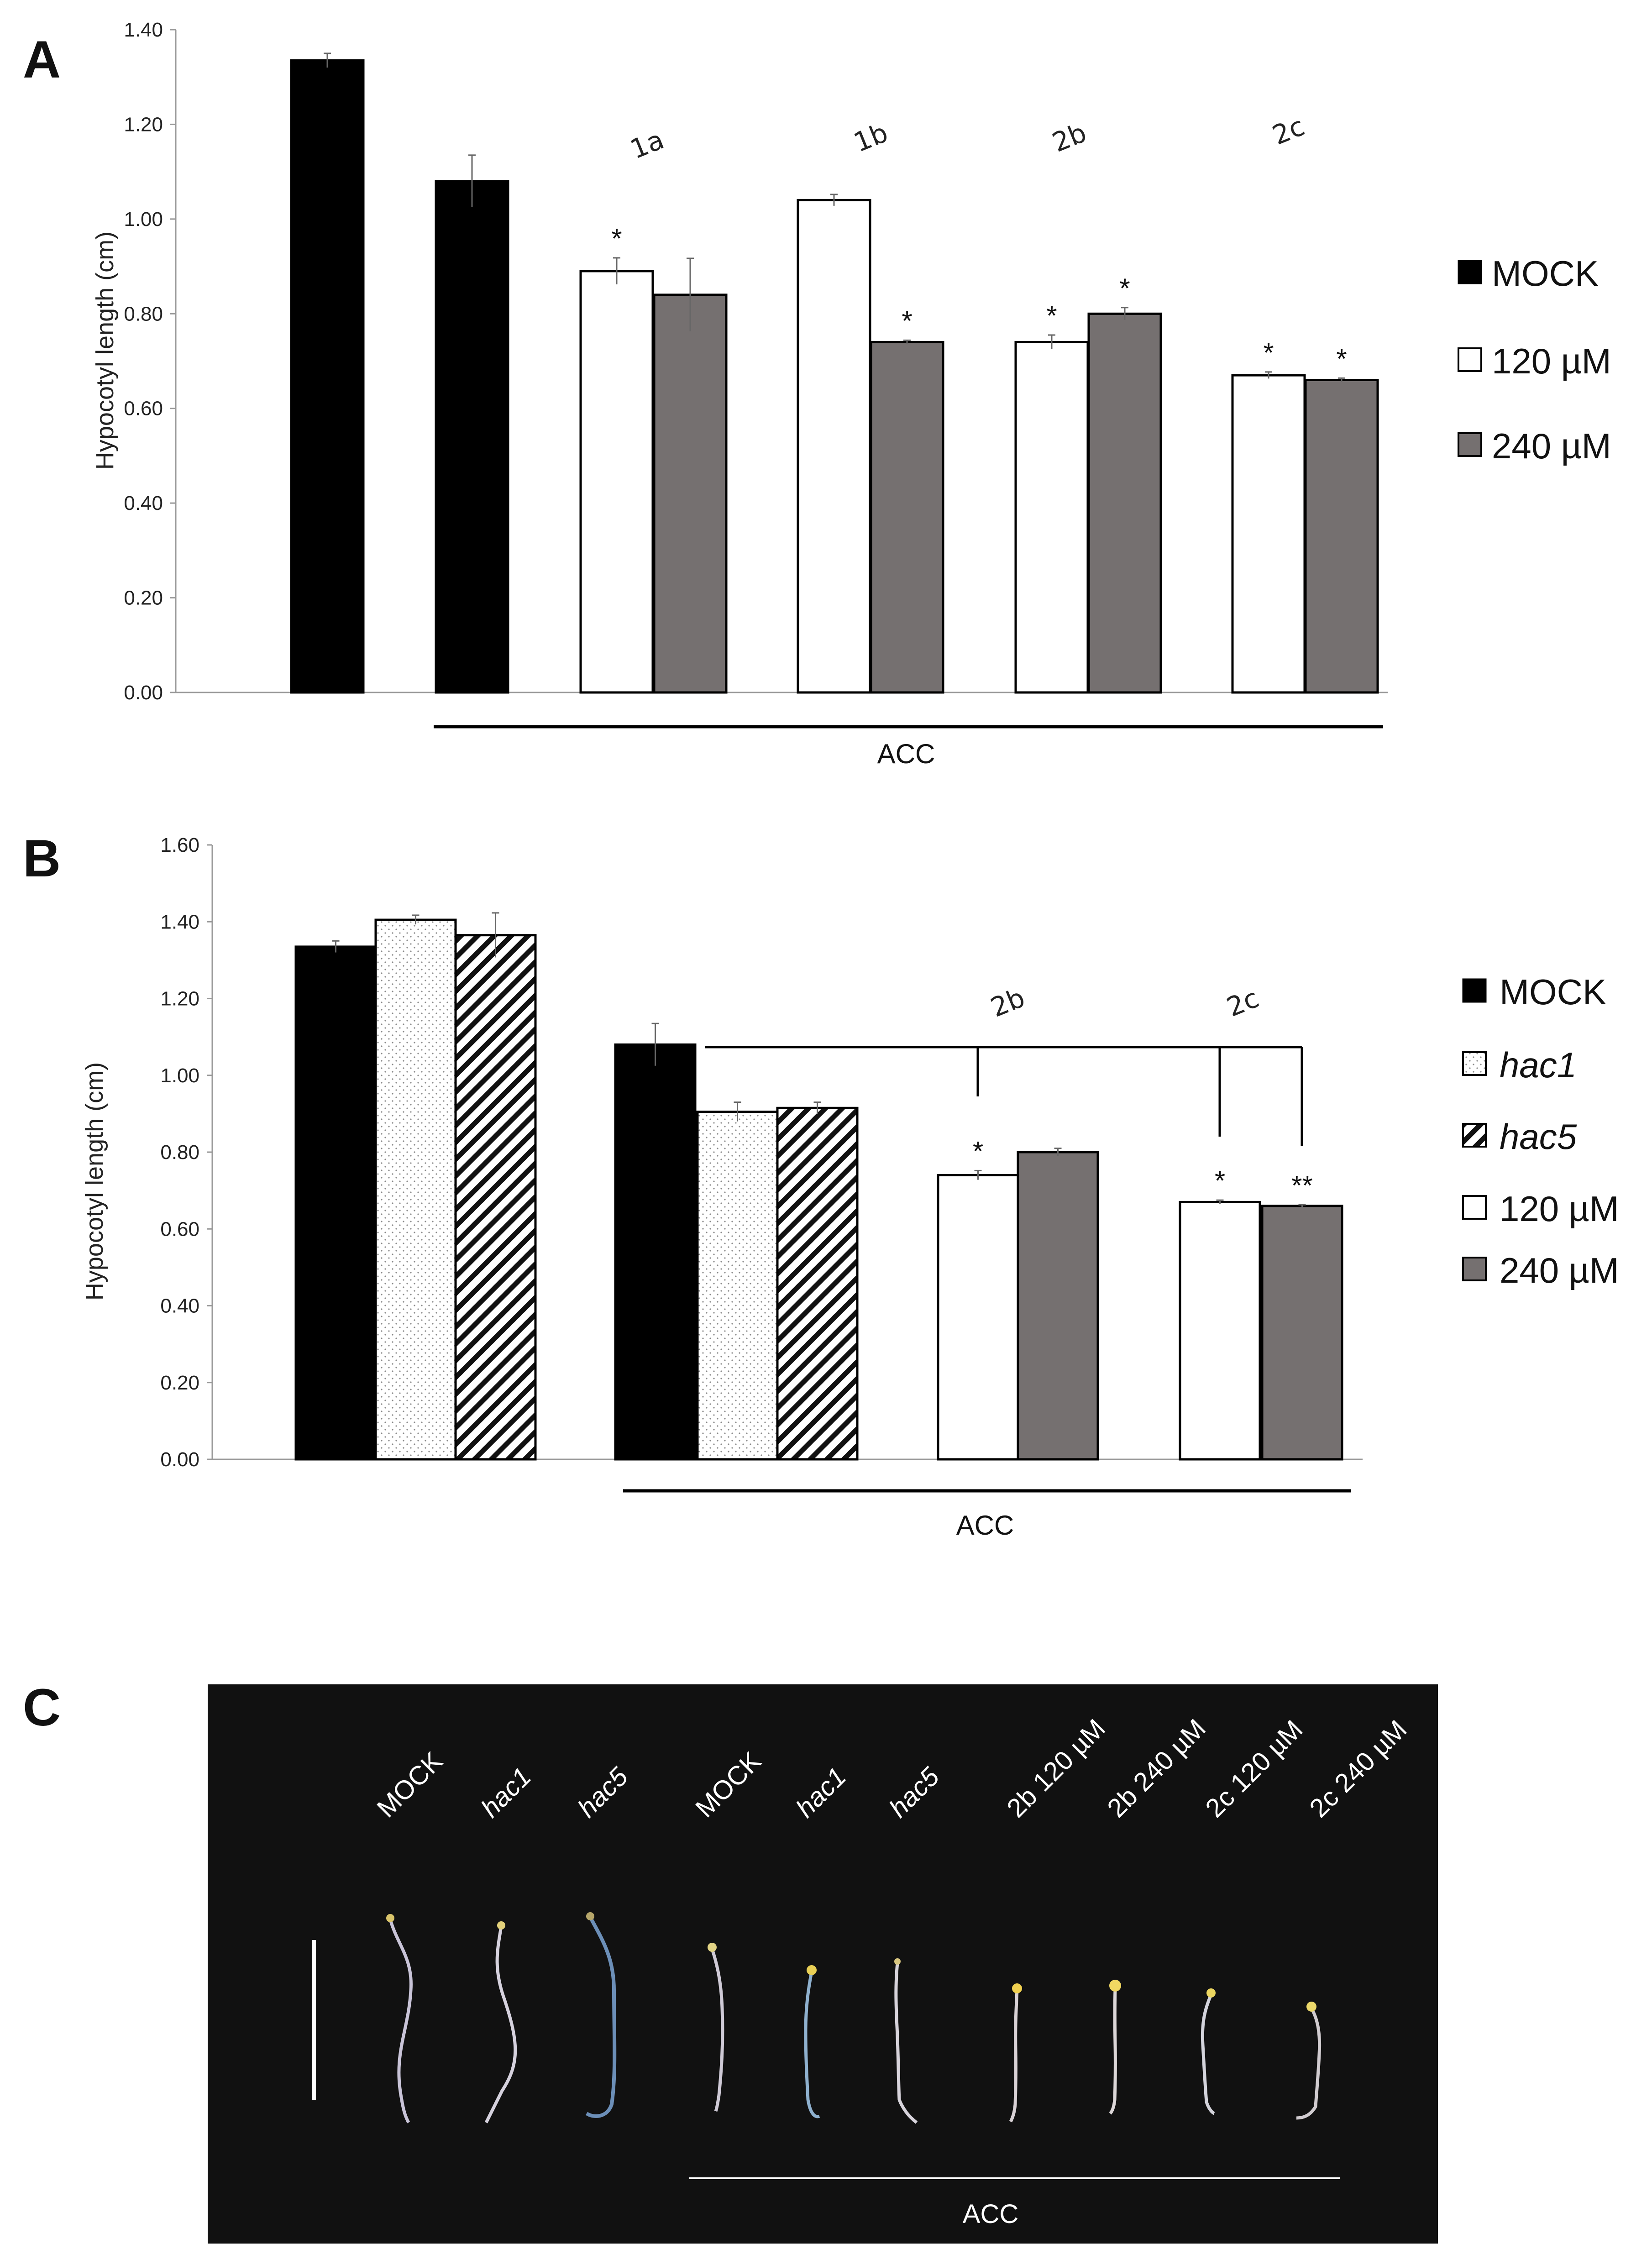  I want to click on chart-b-ytick-label: 1.00, so click(179, 1075).